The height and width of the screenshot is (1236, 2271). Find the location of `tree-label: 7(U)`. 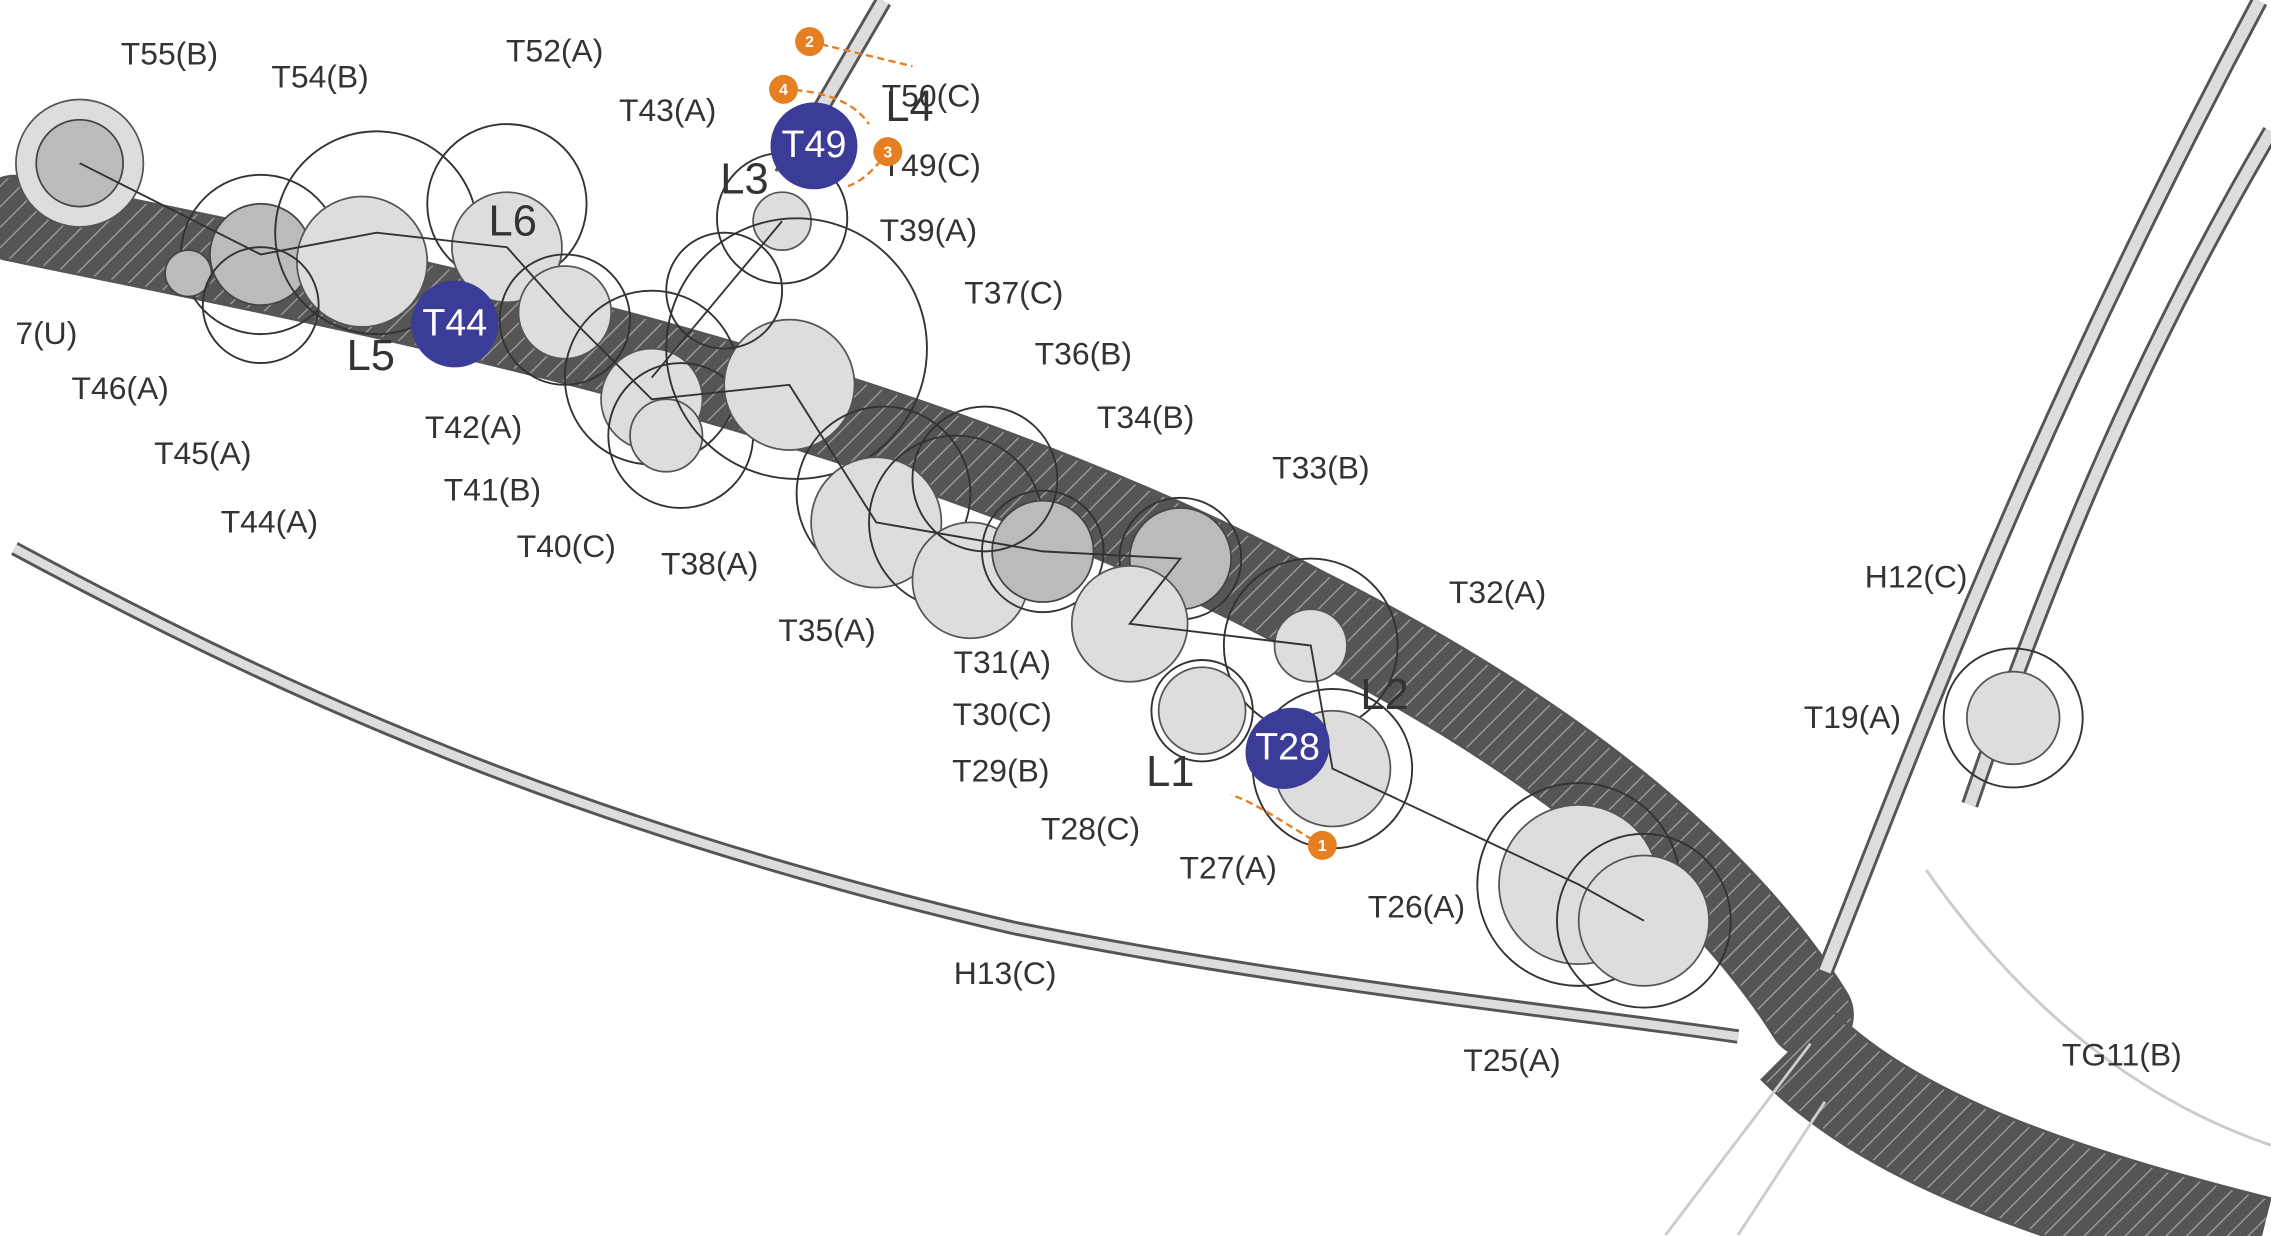

tree-label: 7(U) is located at coordinates (46, 333).